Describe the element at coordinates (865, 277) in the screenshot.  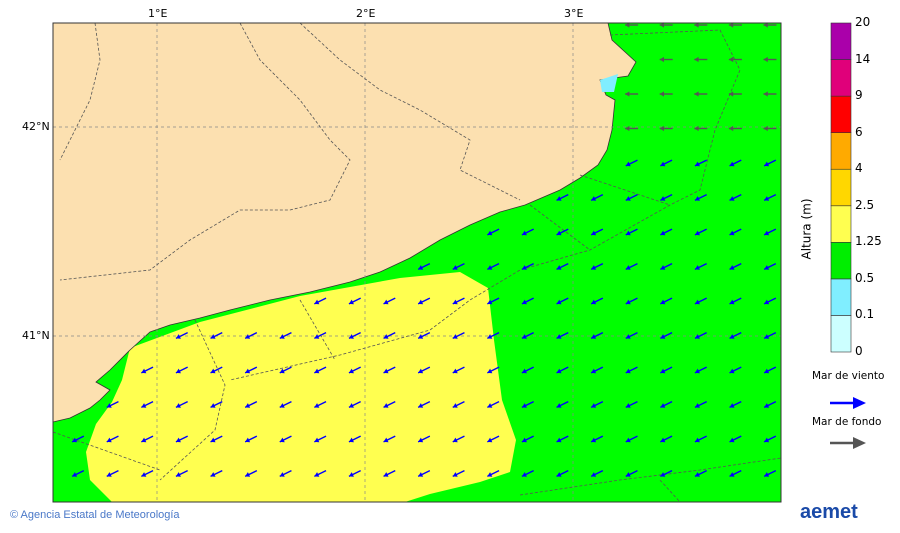
I see `colorbar-level: 0.5` at that location.